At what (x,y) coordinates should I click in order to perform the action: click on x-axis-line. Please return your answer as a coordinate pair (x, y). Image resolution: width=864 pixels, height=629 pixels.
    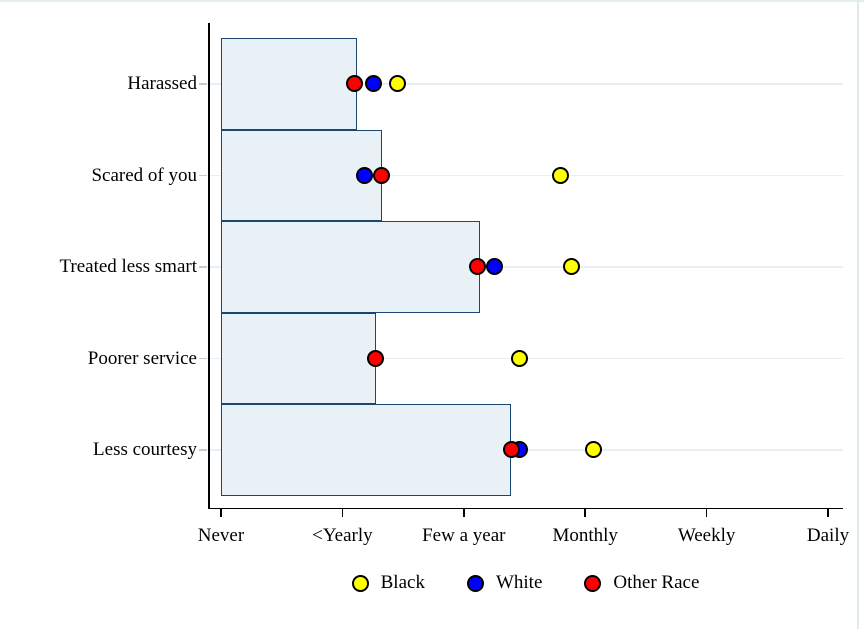
    Looking at the image, I should click on (525, 508).